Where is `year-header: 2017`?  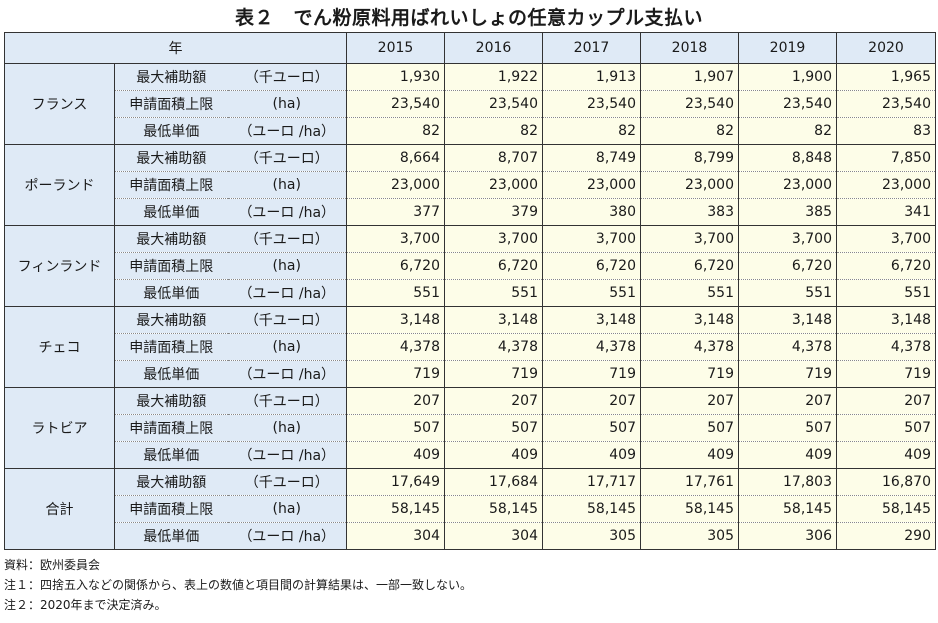
year-header: 2017 is located at coordinates (591, 48).